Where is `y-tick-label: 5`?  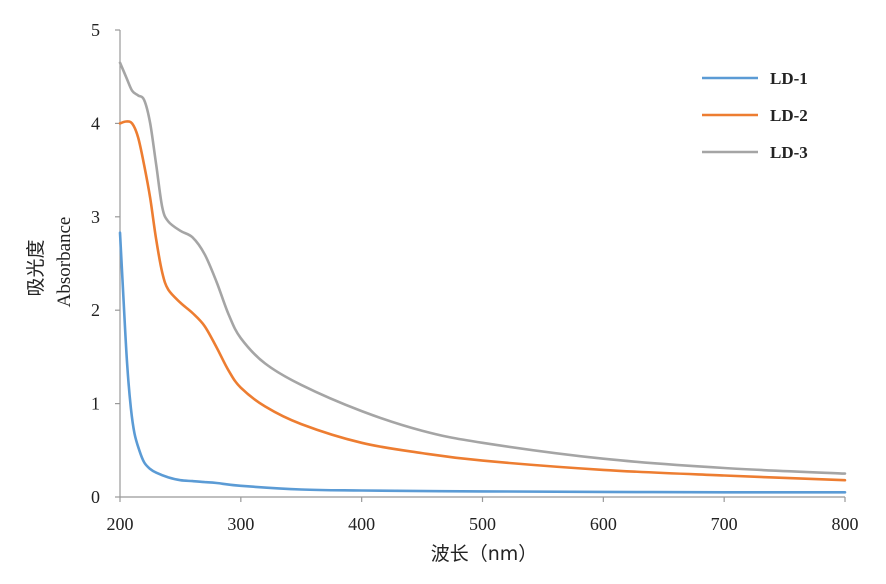
y-tick-label: 5 is located at coordinates (95, 30).